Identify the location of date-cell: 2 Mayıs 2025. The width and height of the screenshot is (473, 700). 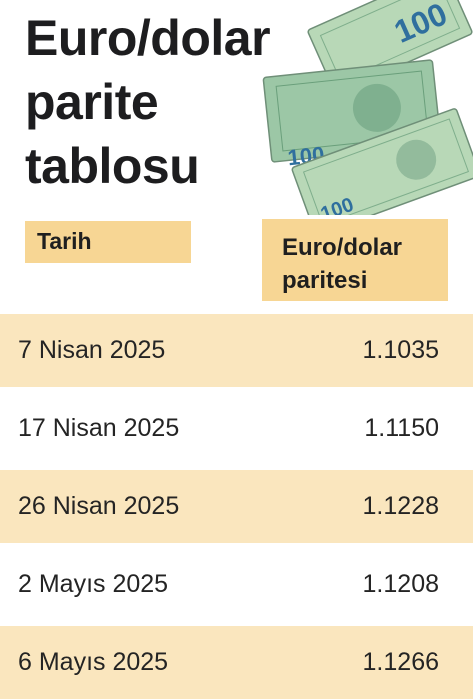
(93, 584).